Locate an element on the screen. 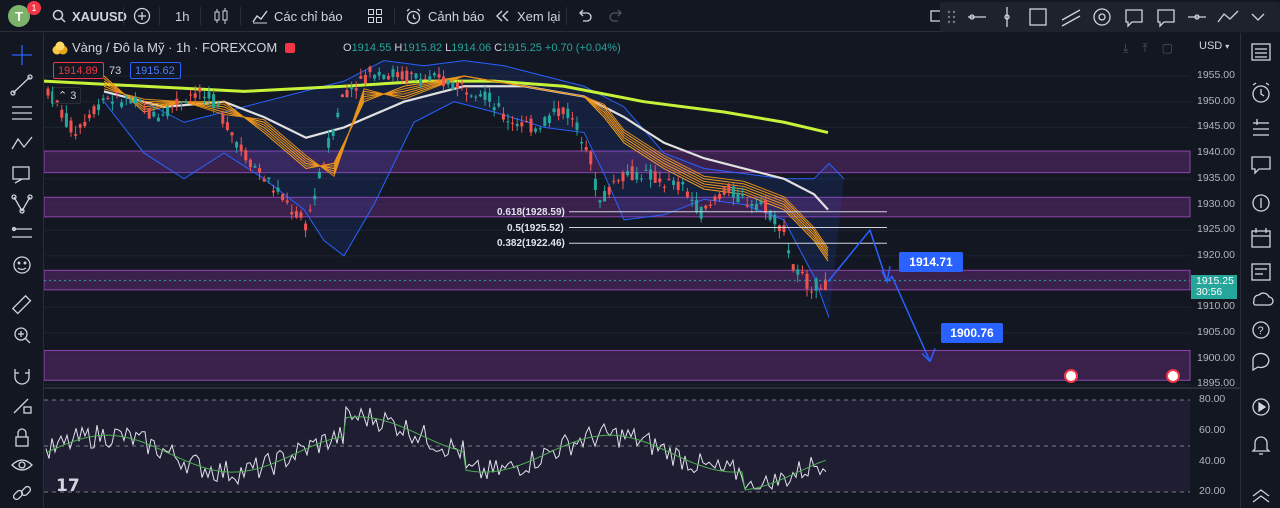 The width and height of the screenshot is (1280, 508). replay-button: Xem lại is located at coordinates (527, 16).